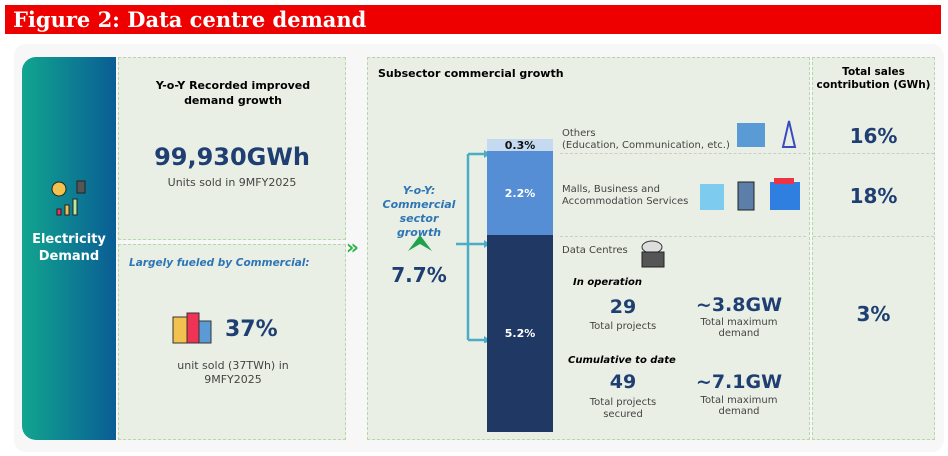 This screenshot has height=456, width=948. What do you see at coordinates (739, 305) in the screenshot?
I see `op-demand-value: ~3.8GW` at bounding box center [739, 305].